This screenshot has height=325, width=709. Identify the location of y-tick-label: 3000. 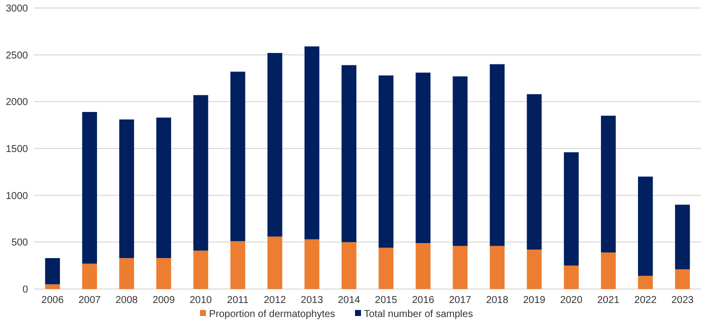
(17, 9).